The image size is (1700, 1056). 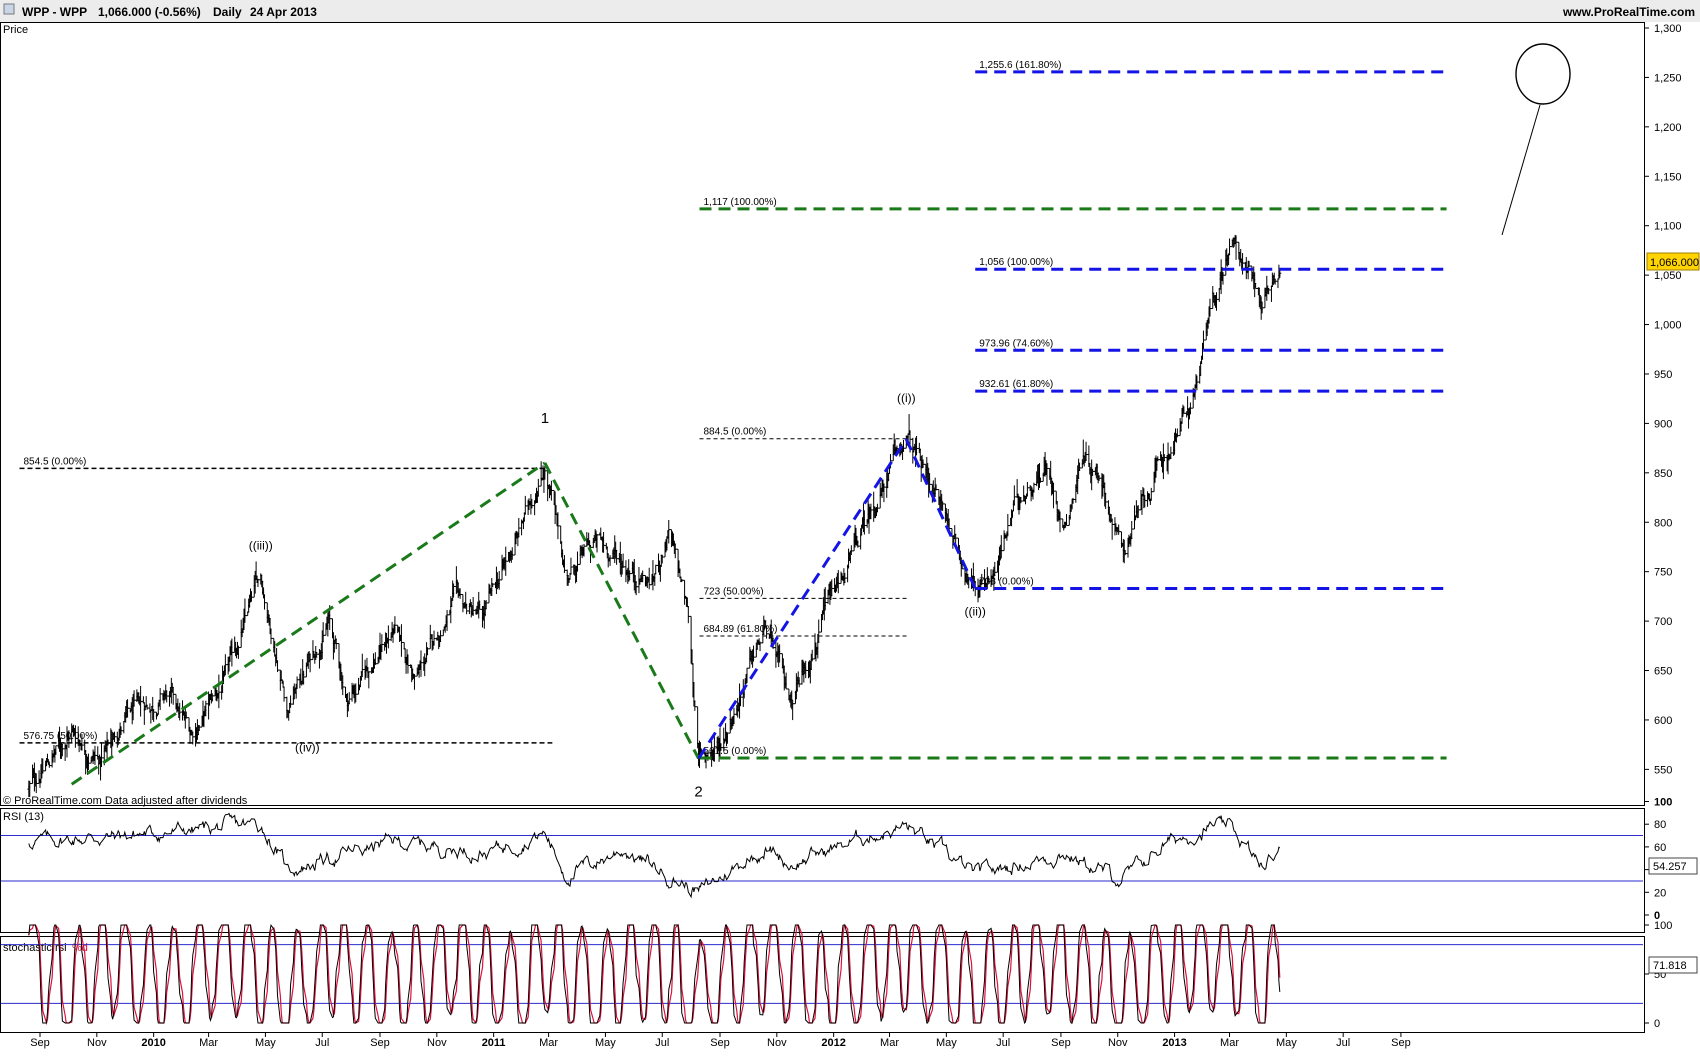 What do you see at coordinates (1663, 622) in the screenshot?
I see `price-tick-label: 700` at bounding box center [1663, 622].